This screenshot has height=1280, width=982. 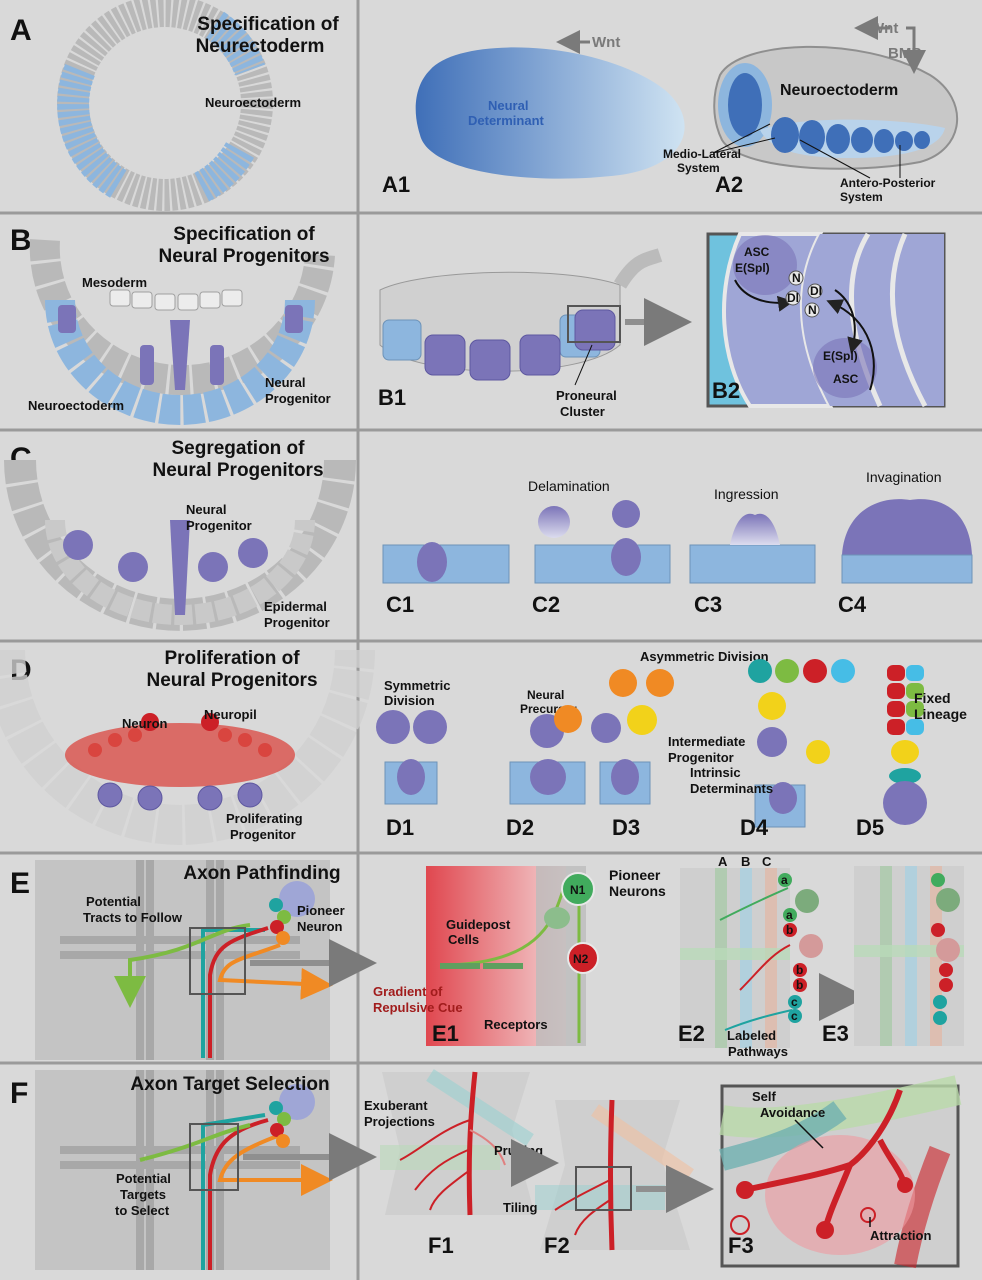 What do you see at coordinates (264, 818) in the screenshot?
I see `label-proliferating: Proliferating` at bounding box center [264, 818].